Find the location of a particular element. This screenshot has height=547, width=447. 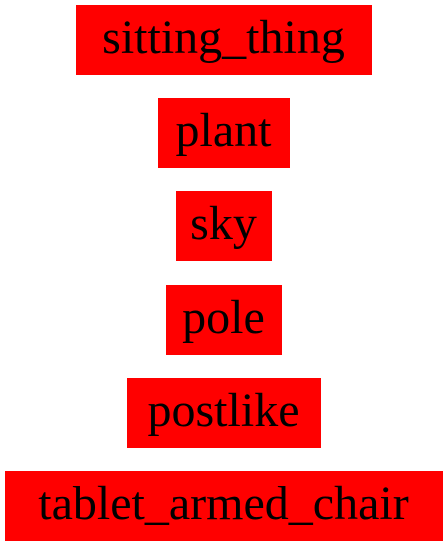

label-tablet-armed-chair: tablet_armed_chair is located at coordinates (223, 506).